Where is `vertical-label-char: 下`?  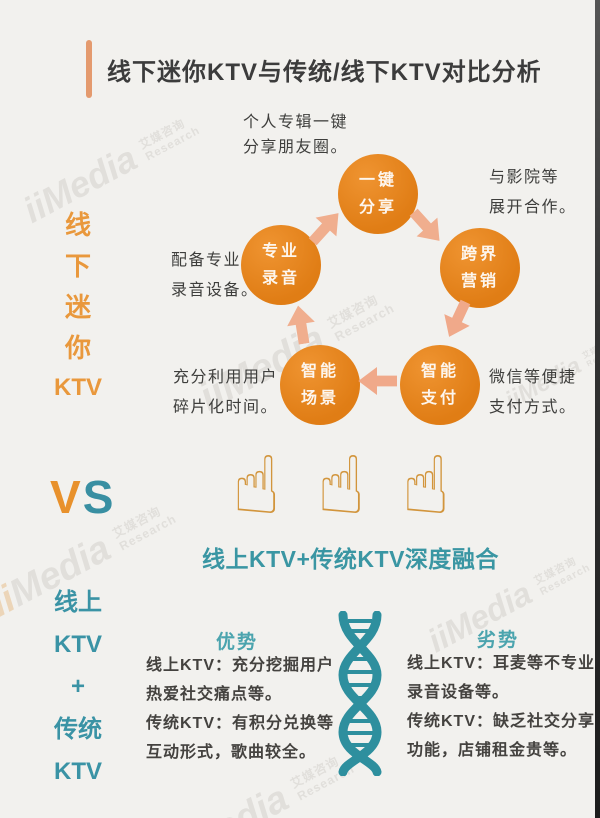 vertical-label-char: 下 is located at coordinates (77, 266).